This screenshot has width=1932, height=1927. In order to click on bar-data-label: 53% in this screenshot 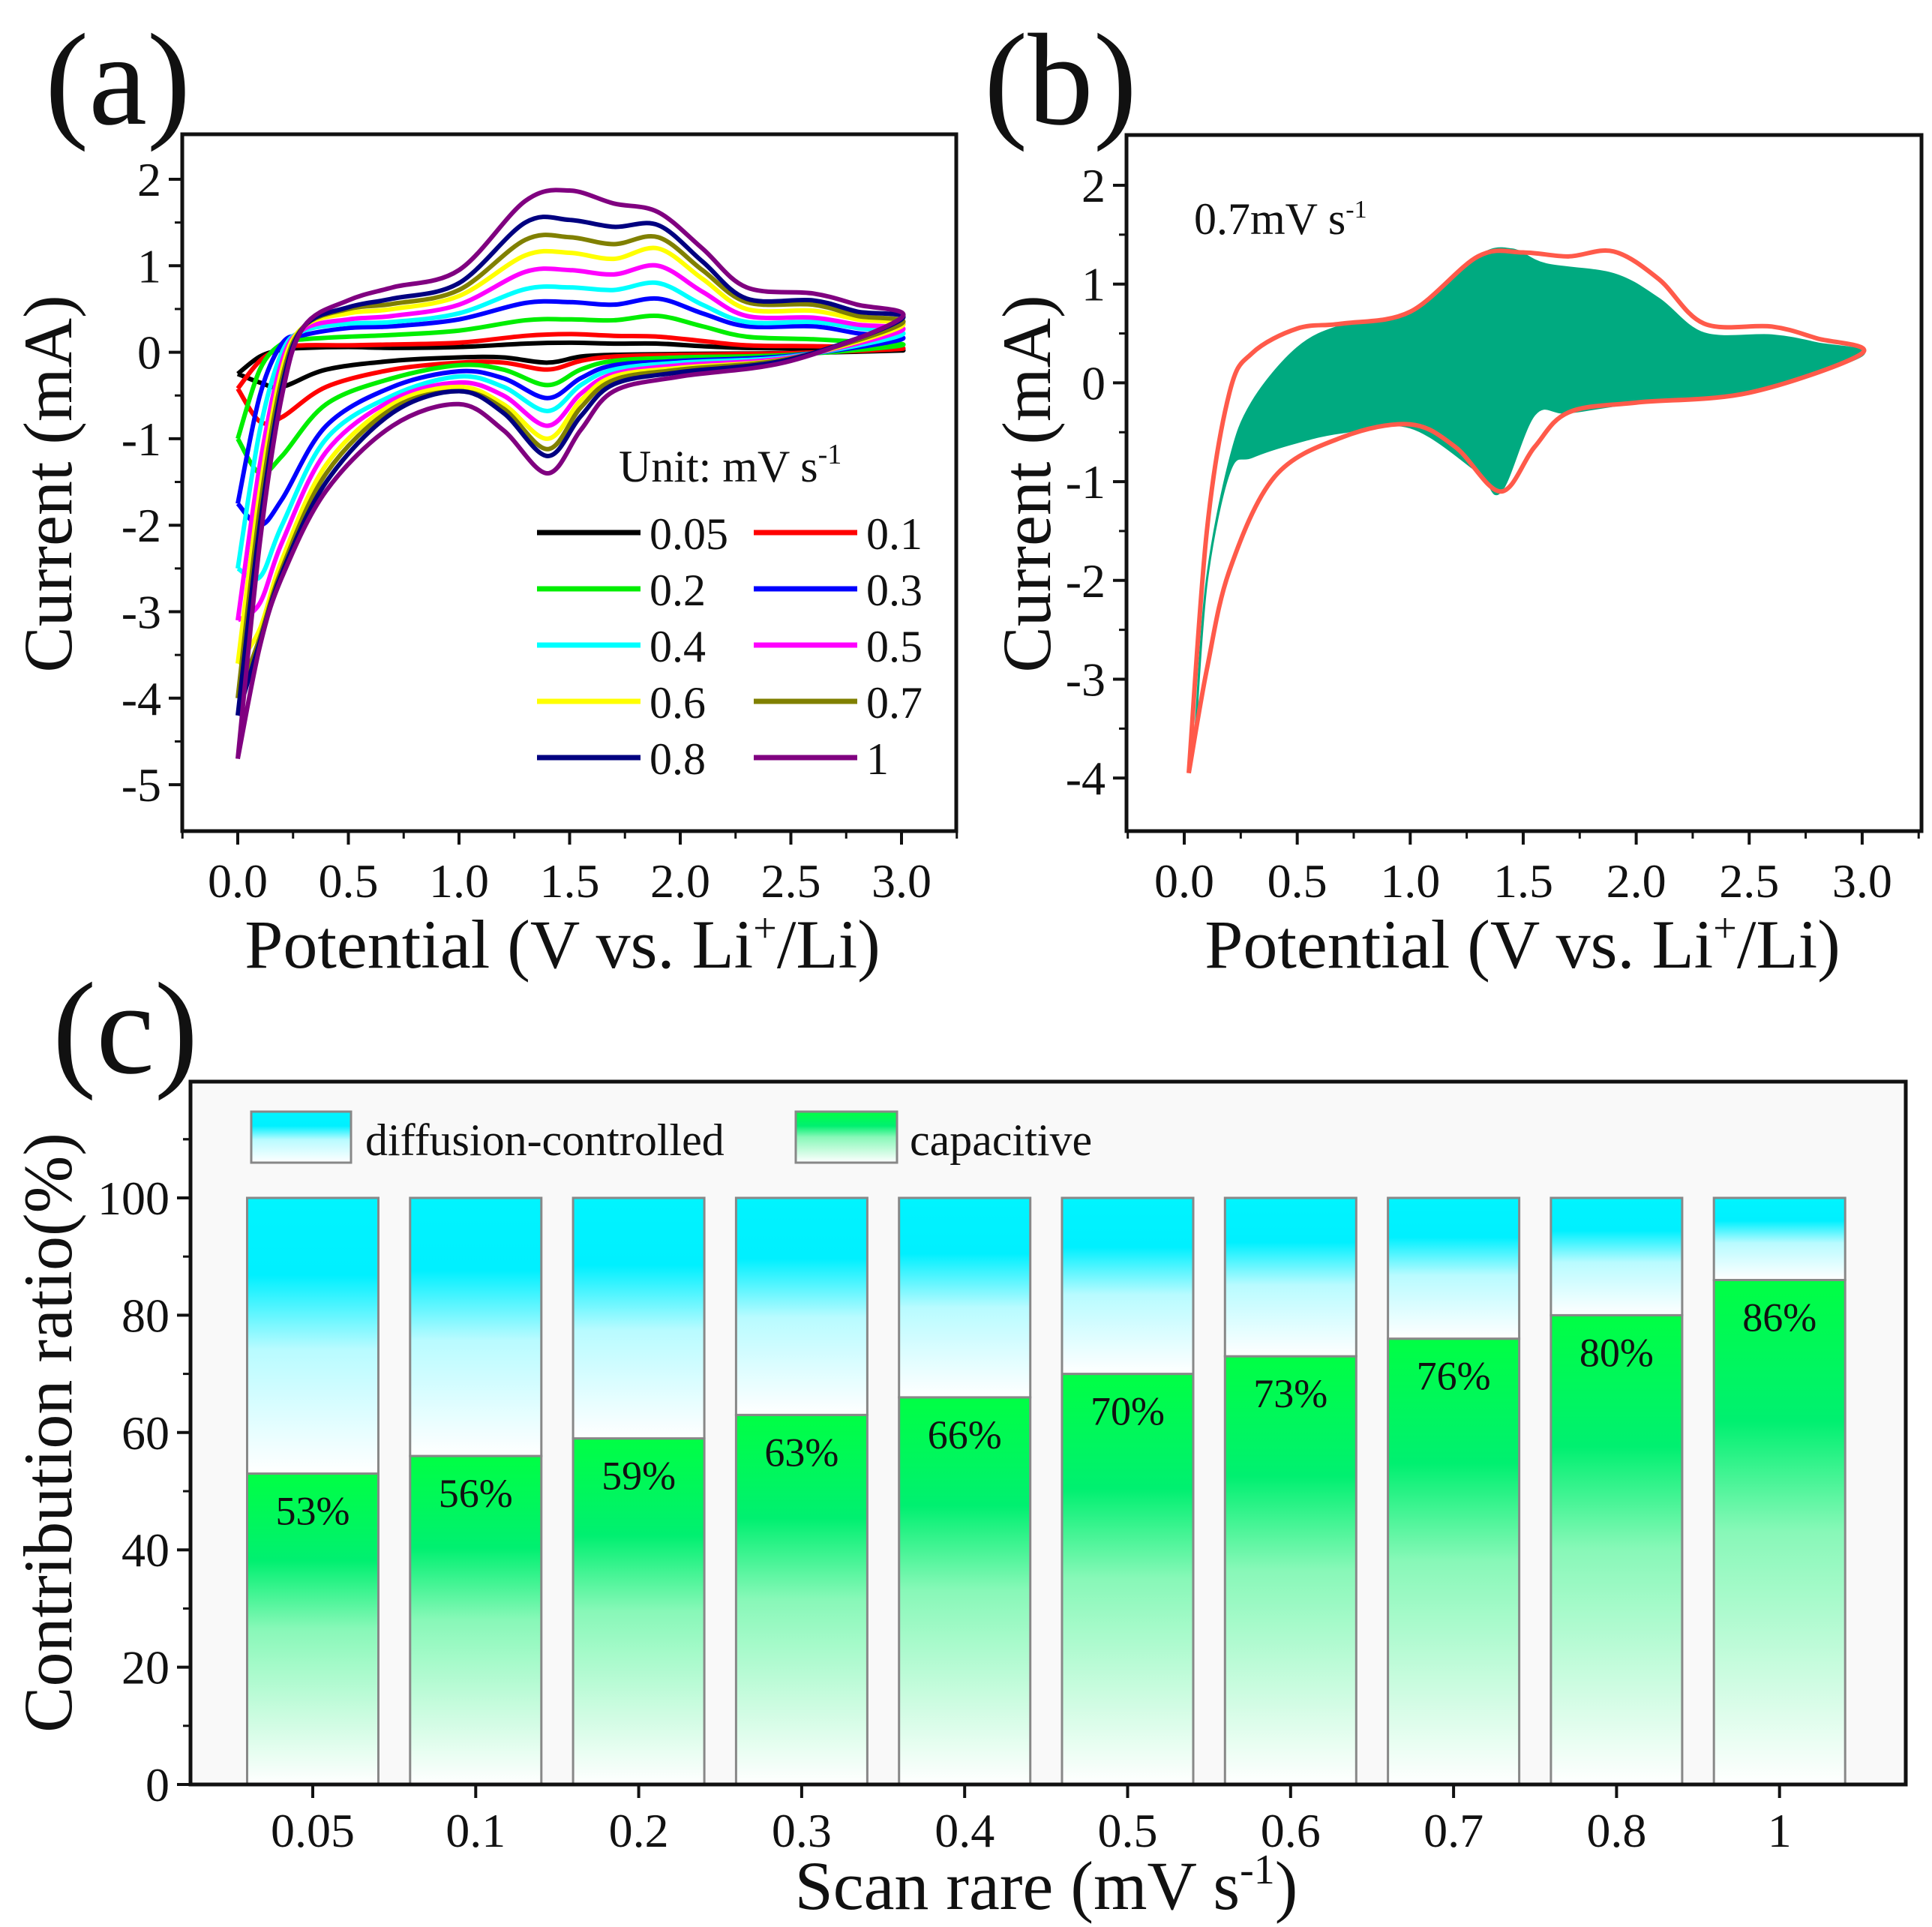, I will do `click(313, 1511)`.